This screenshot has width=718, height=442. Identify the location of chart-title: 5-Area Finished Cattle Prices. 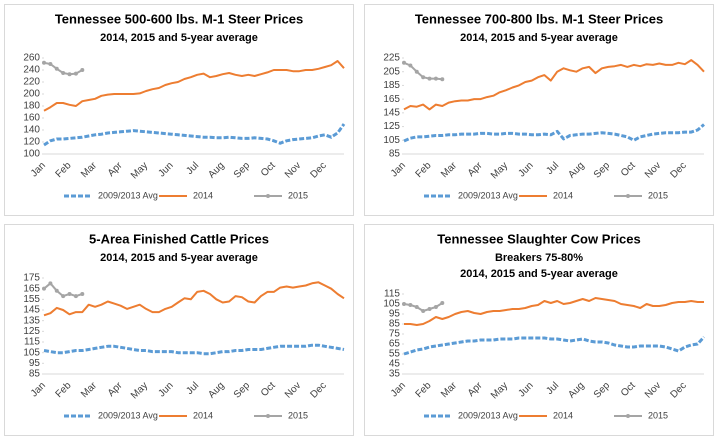
(179, 238).